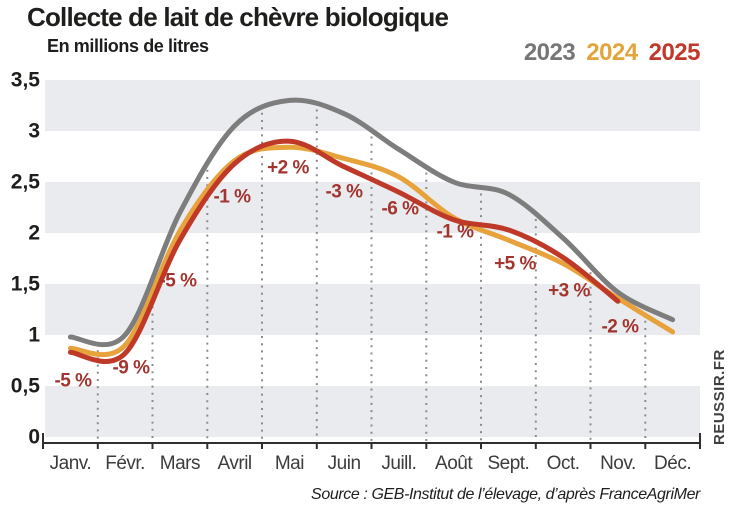 The width and height of the screenshot is (747, 513). Describe the element at coordinates (289, 463) in the screenshot. I see `x-tick-label: Mai` at that location.